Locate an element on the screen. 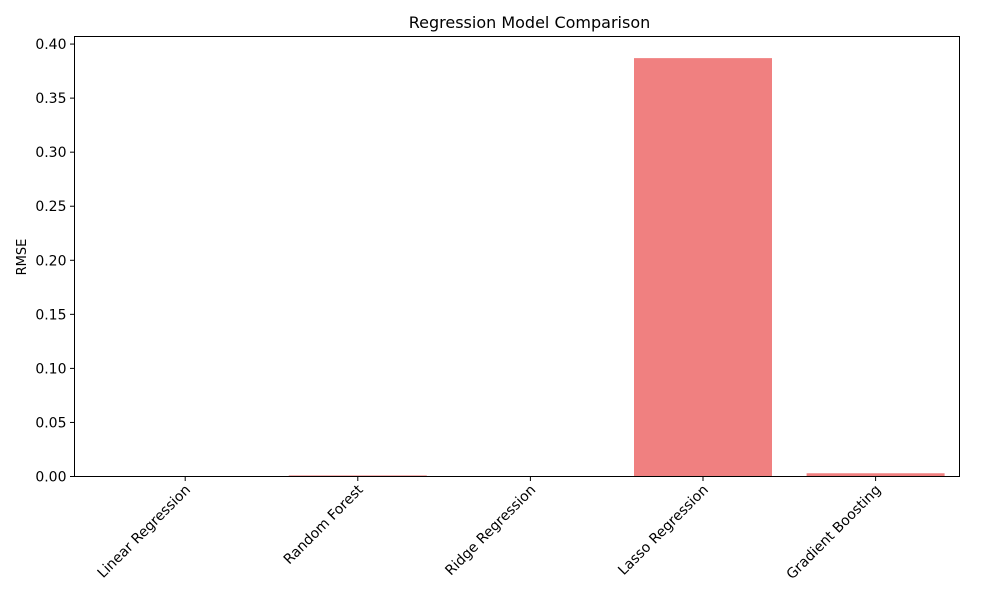 This screenshot has width=1000, height=600. y-tick-label: 0.35 is located at coordinates (50, 99).